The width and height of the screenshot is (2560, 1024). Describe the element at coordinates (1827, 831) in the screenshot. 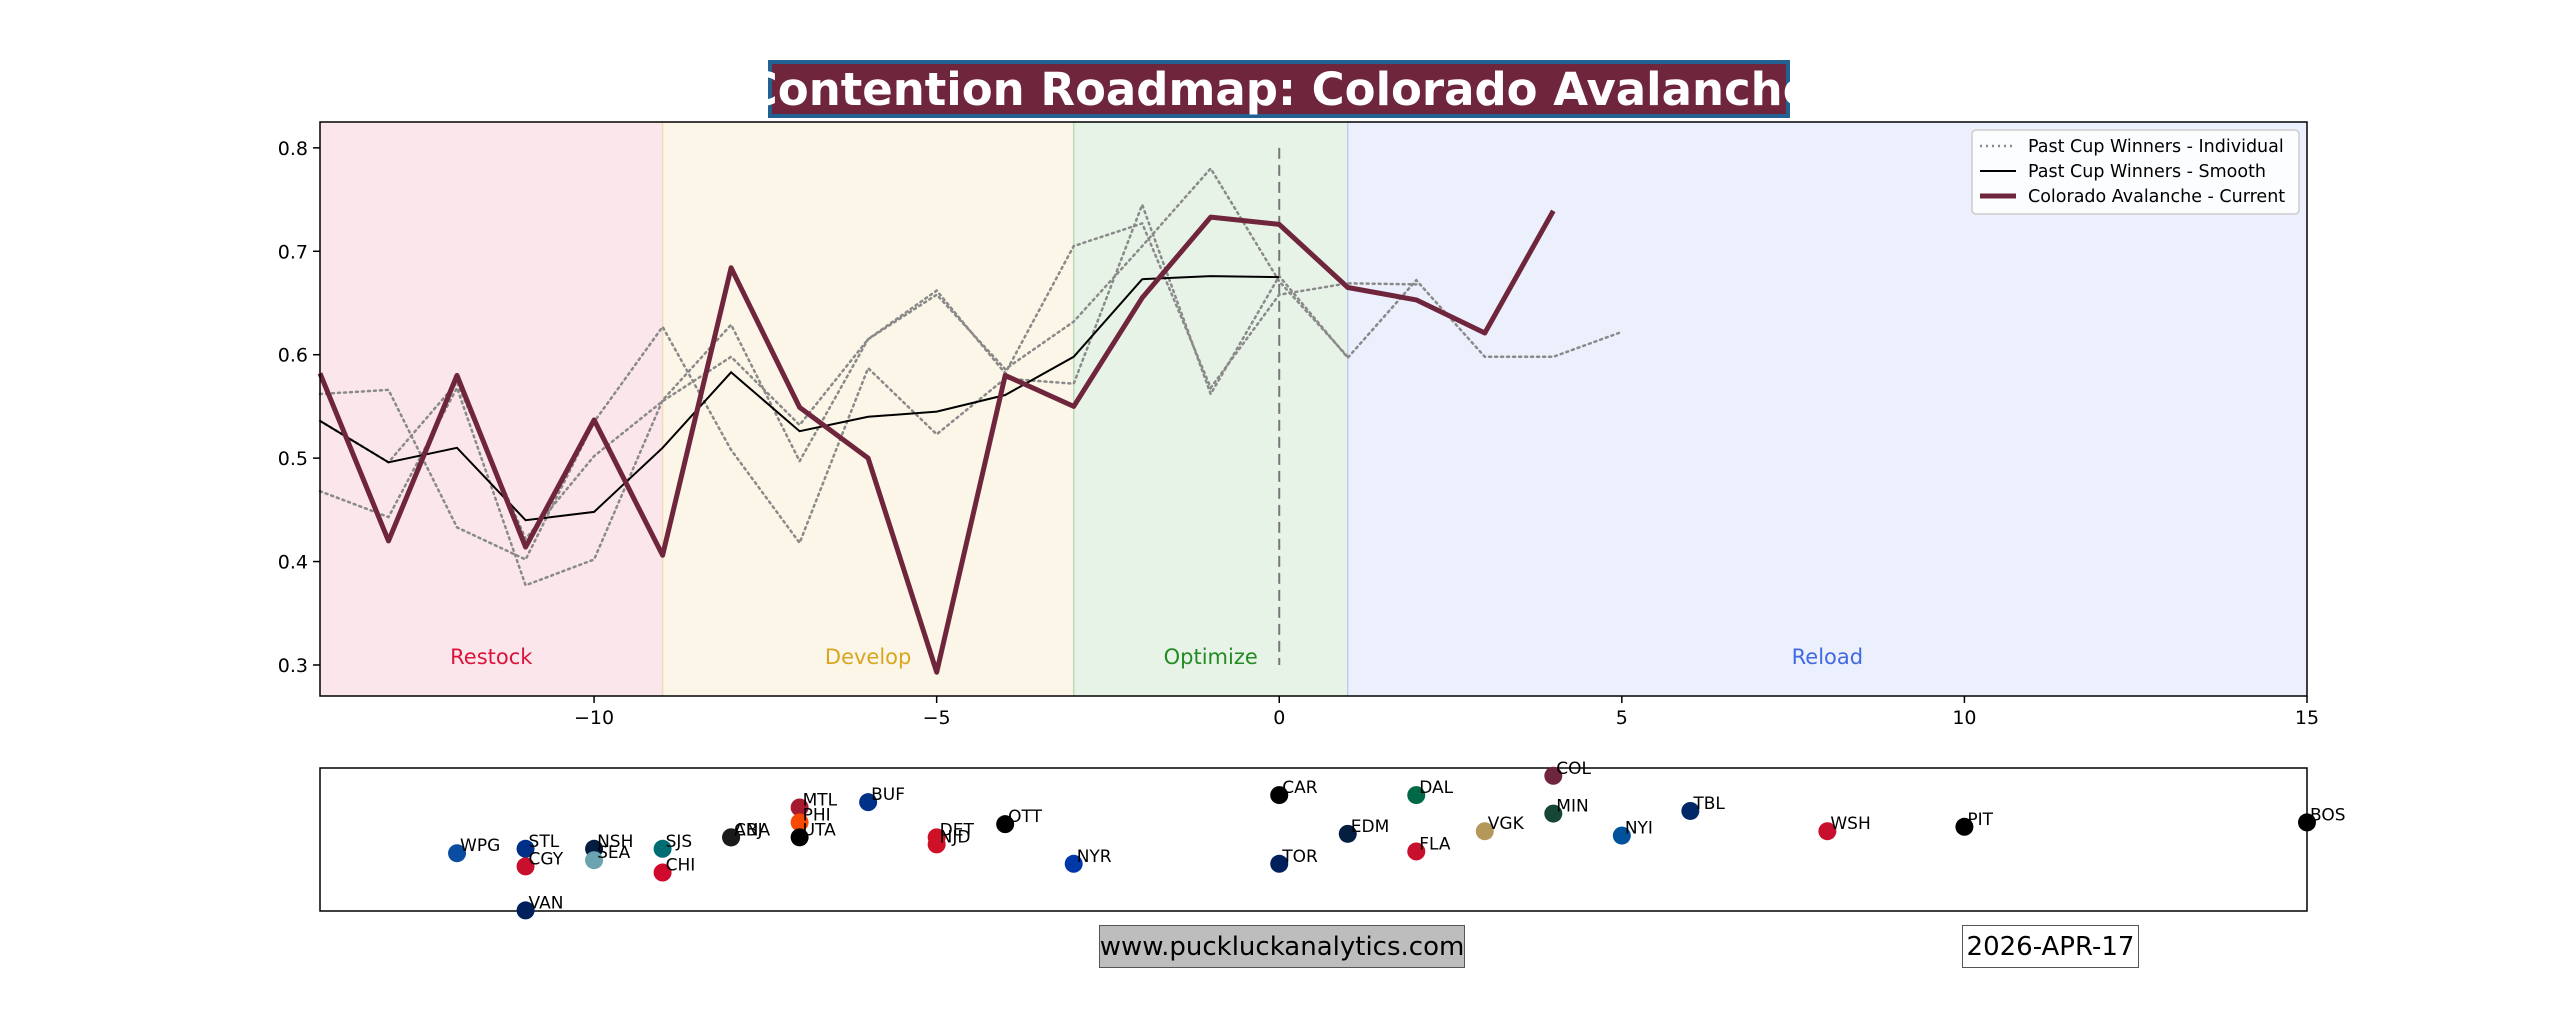

I see `team-marker-wsh` at that location.